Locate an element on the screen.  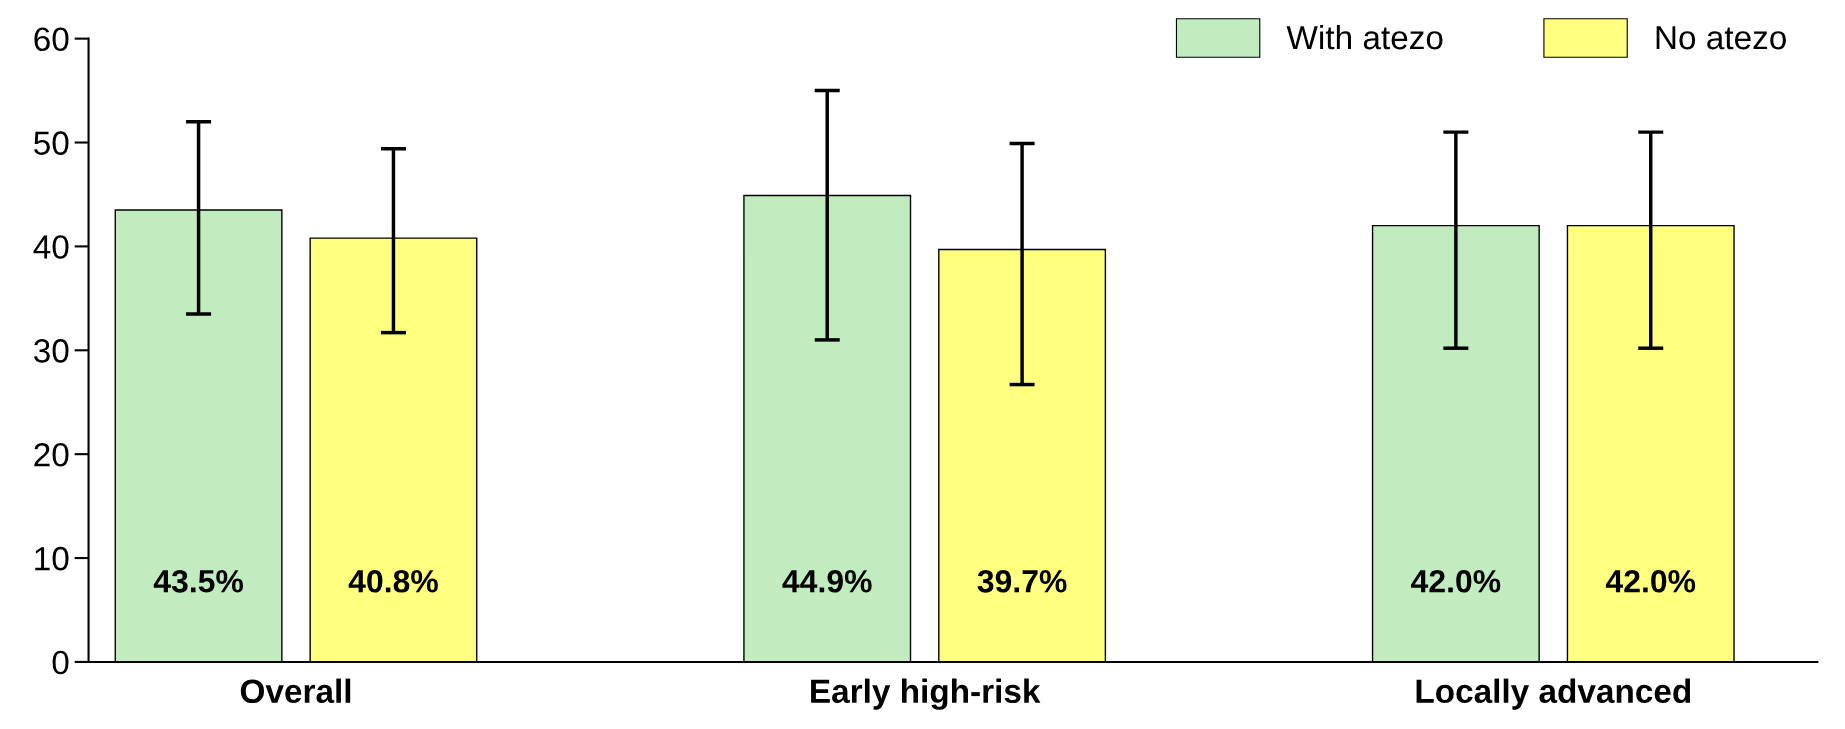
y-tick-label: 10 is located at coordinates (52, 558).